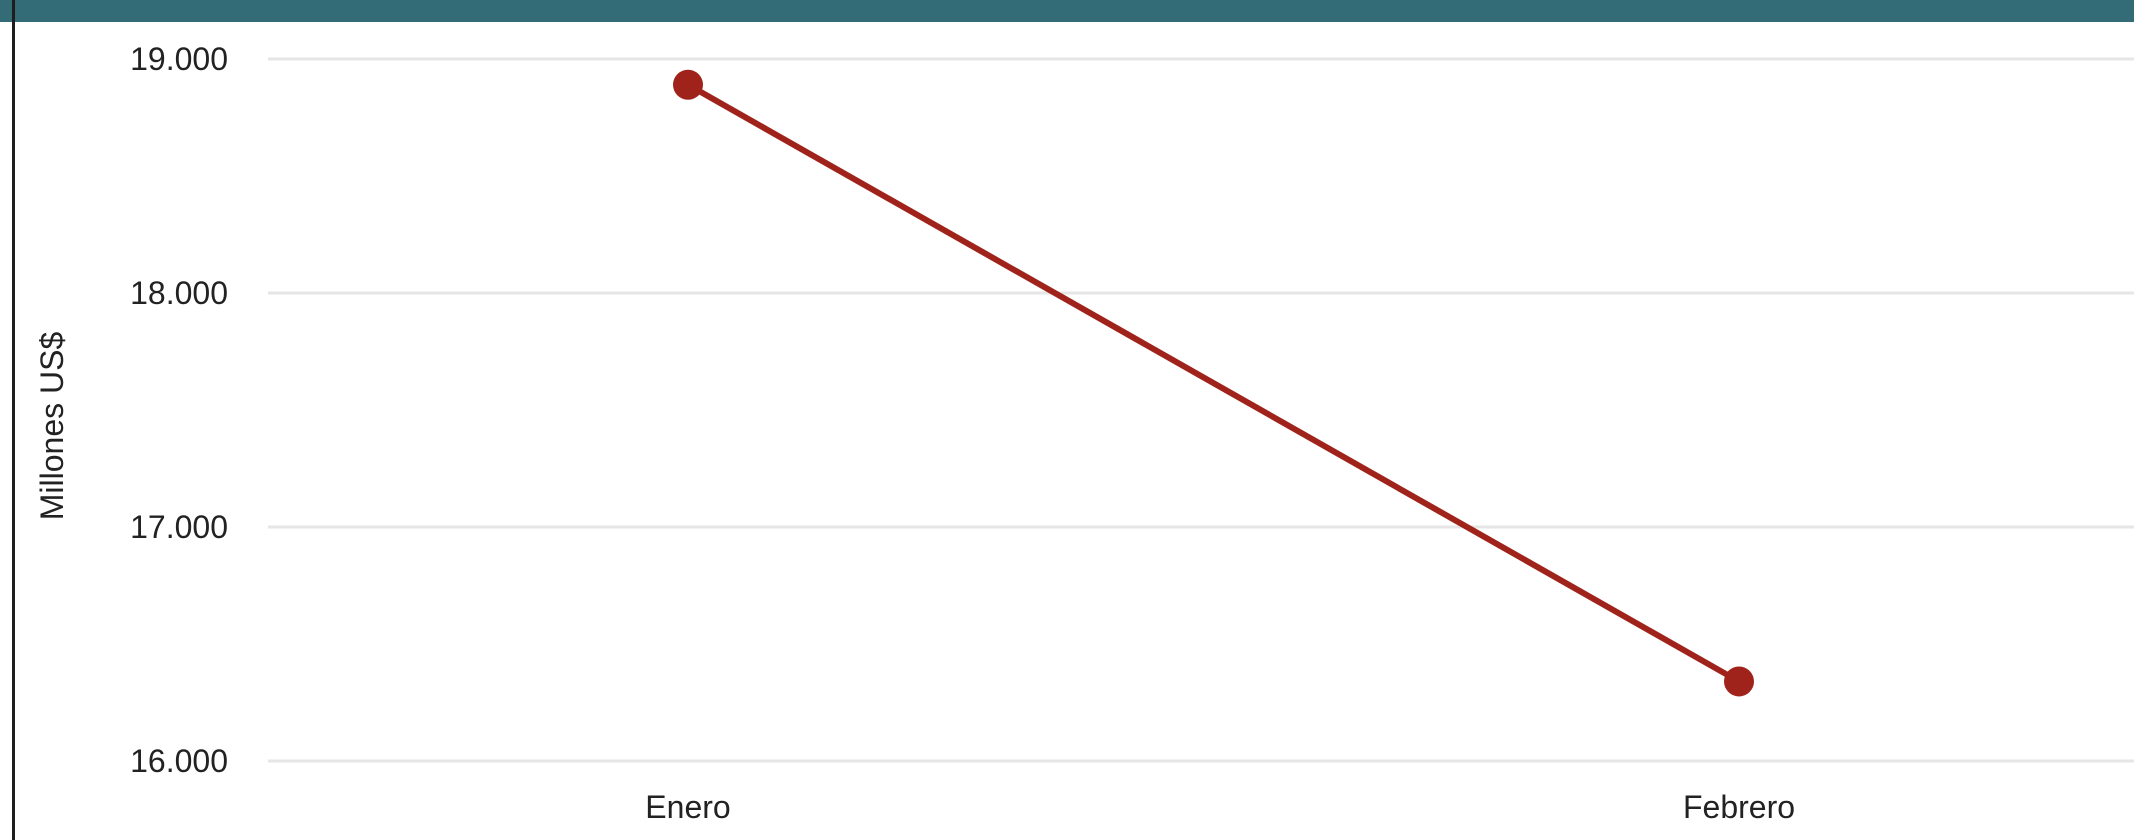  What do you see at coordinates (179, 527) in the screenshot?
I see `y-tick-label: 17.000` at bounding box center [179, 527].